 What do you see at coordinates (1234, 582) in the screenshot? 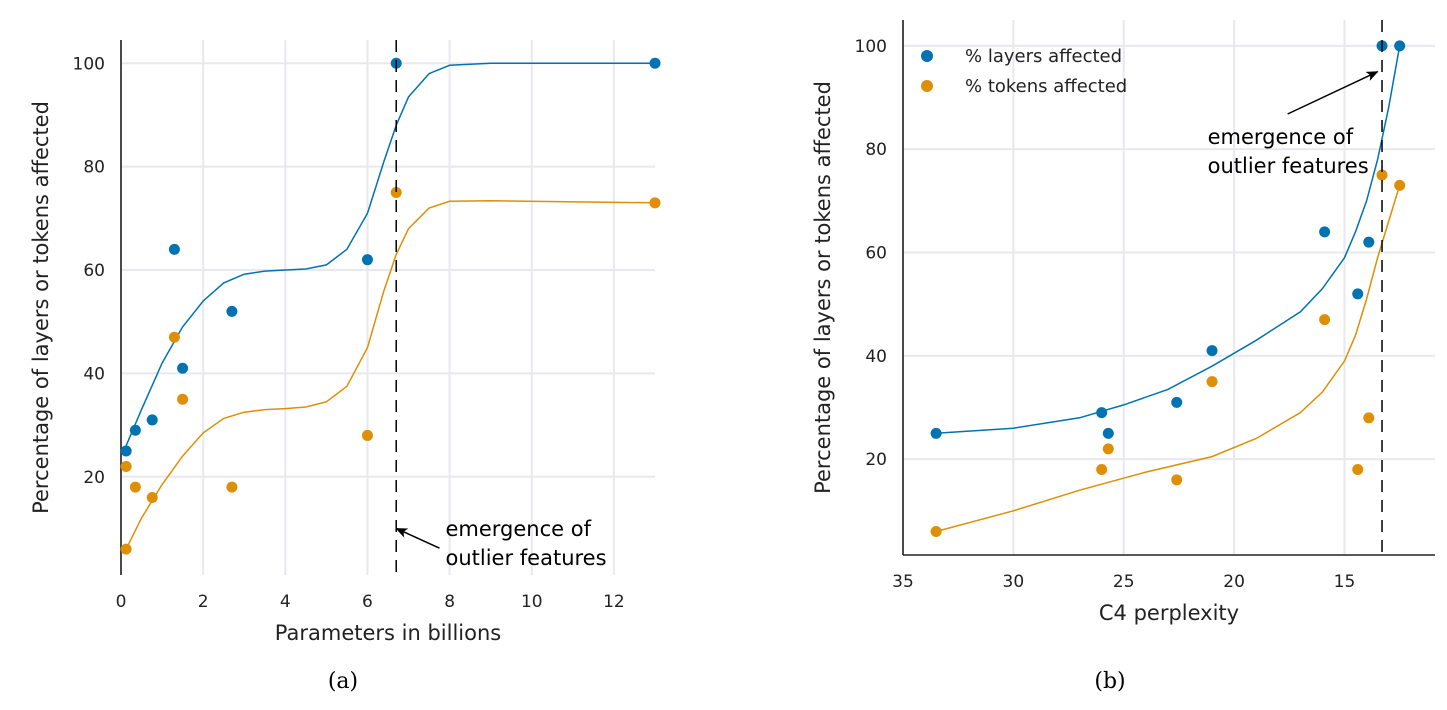
I see `x-tick-label: 20` at bounding box center [1234, 582].